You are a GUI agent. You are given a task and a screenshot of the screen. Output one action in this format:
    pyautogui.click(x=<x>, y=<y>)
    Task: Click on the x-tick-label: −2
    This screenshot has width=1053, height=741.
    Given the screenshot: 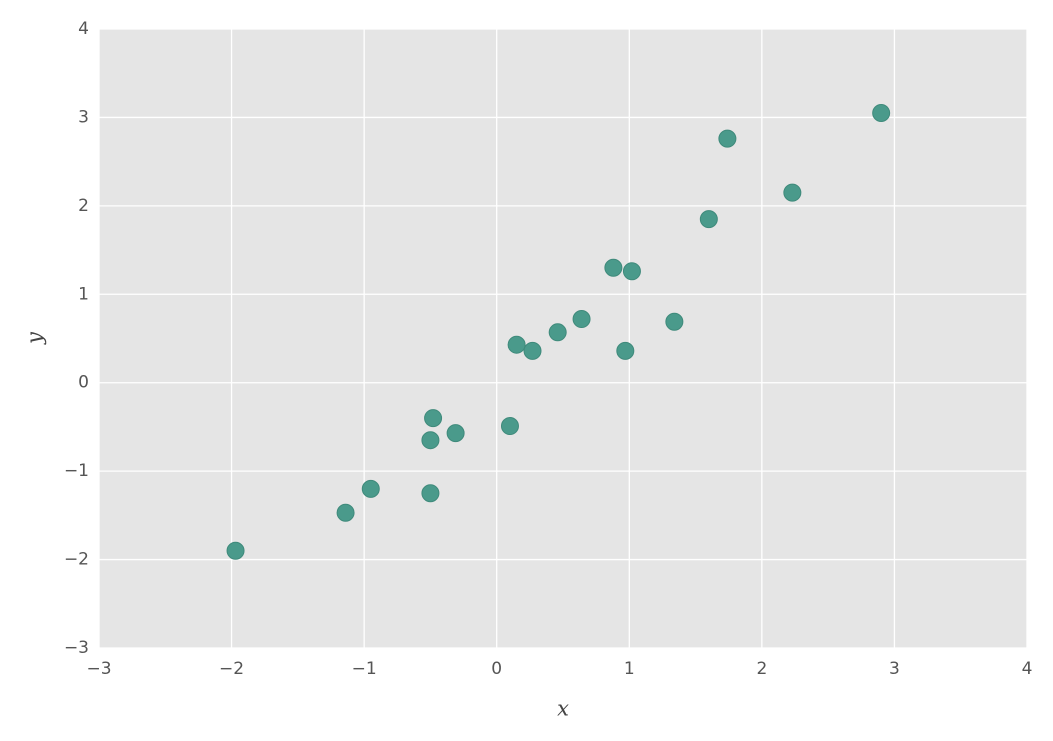 What is the action you would take?
    pyautogui.click(x=231, y=669)
    